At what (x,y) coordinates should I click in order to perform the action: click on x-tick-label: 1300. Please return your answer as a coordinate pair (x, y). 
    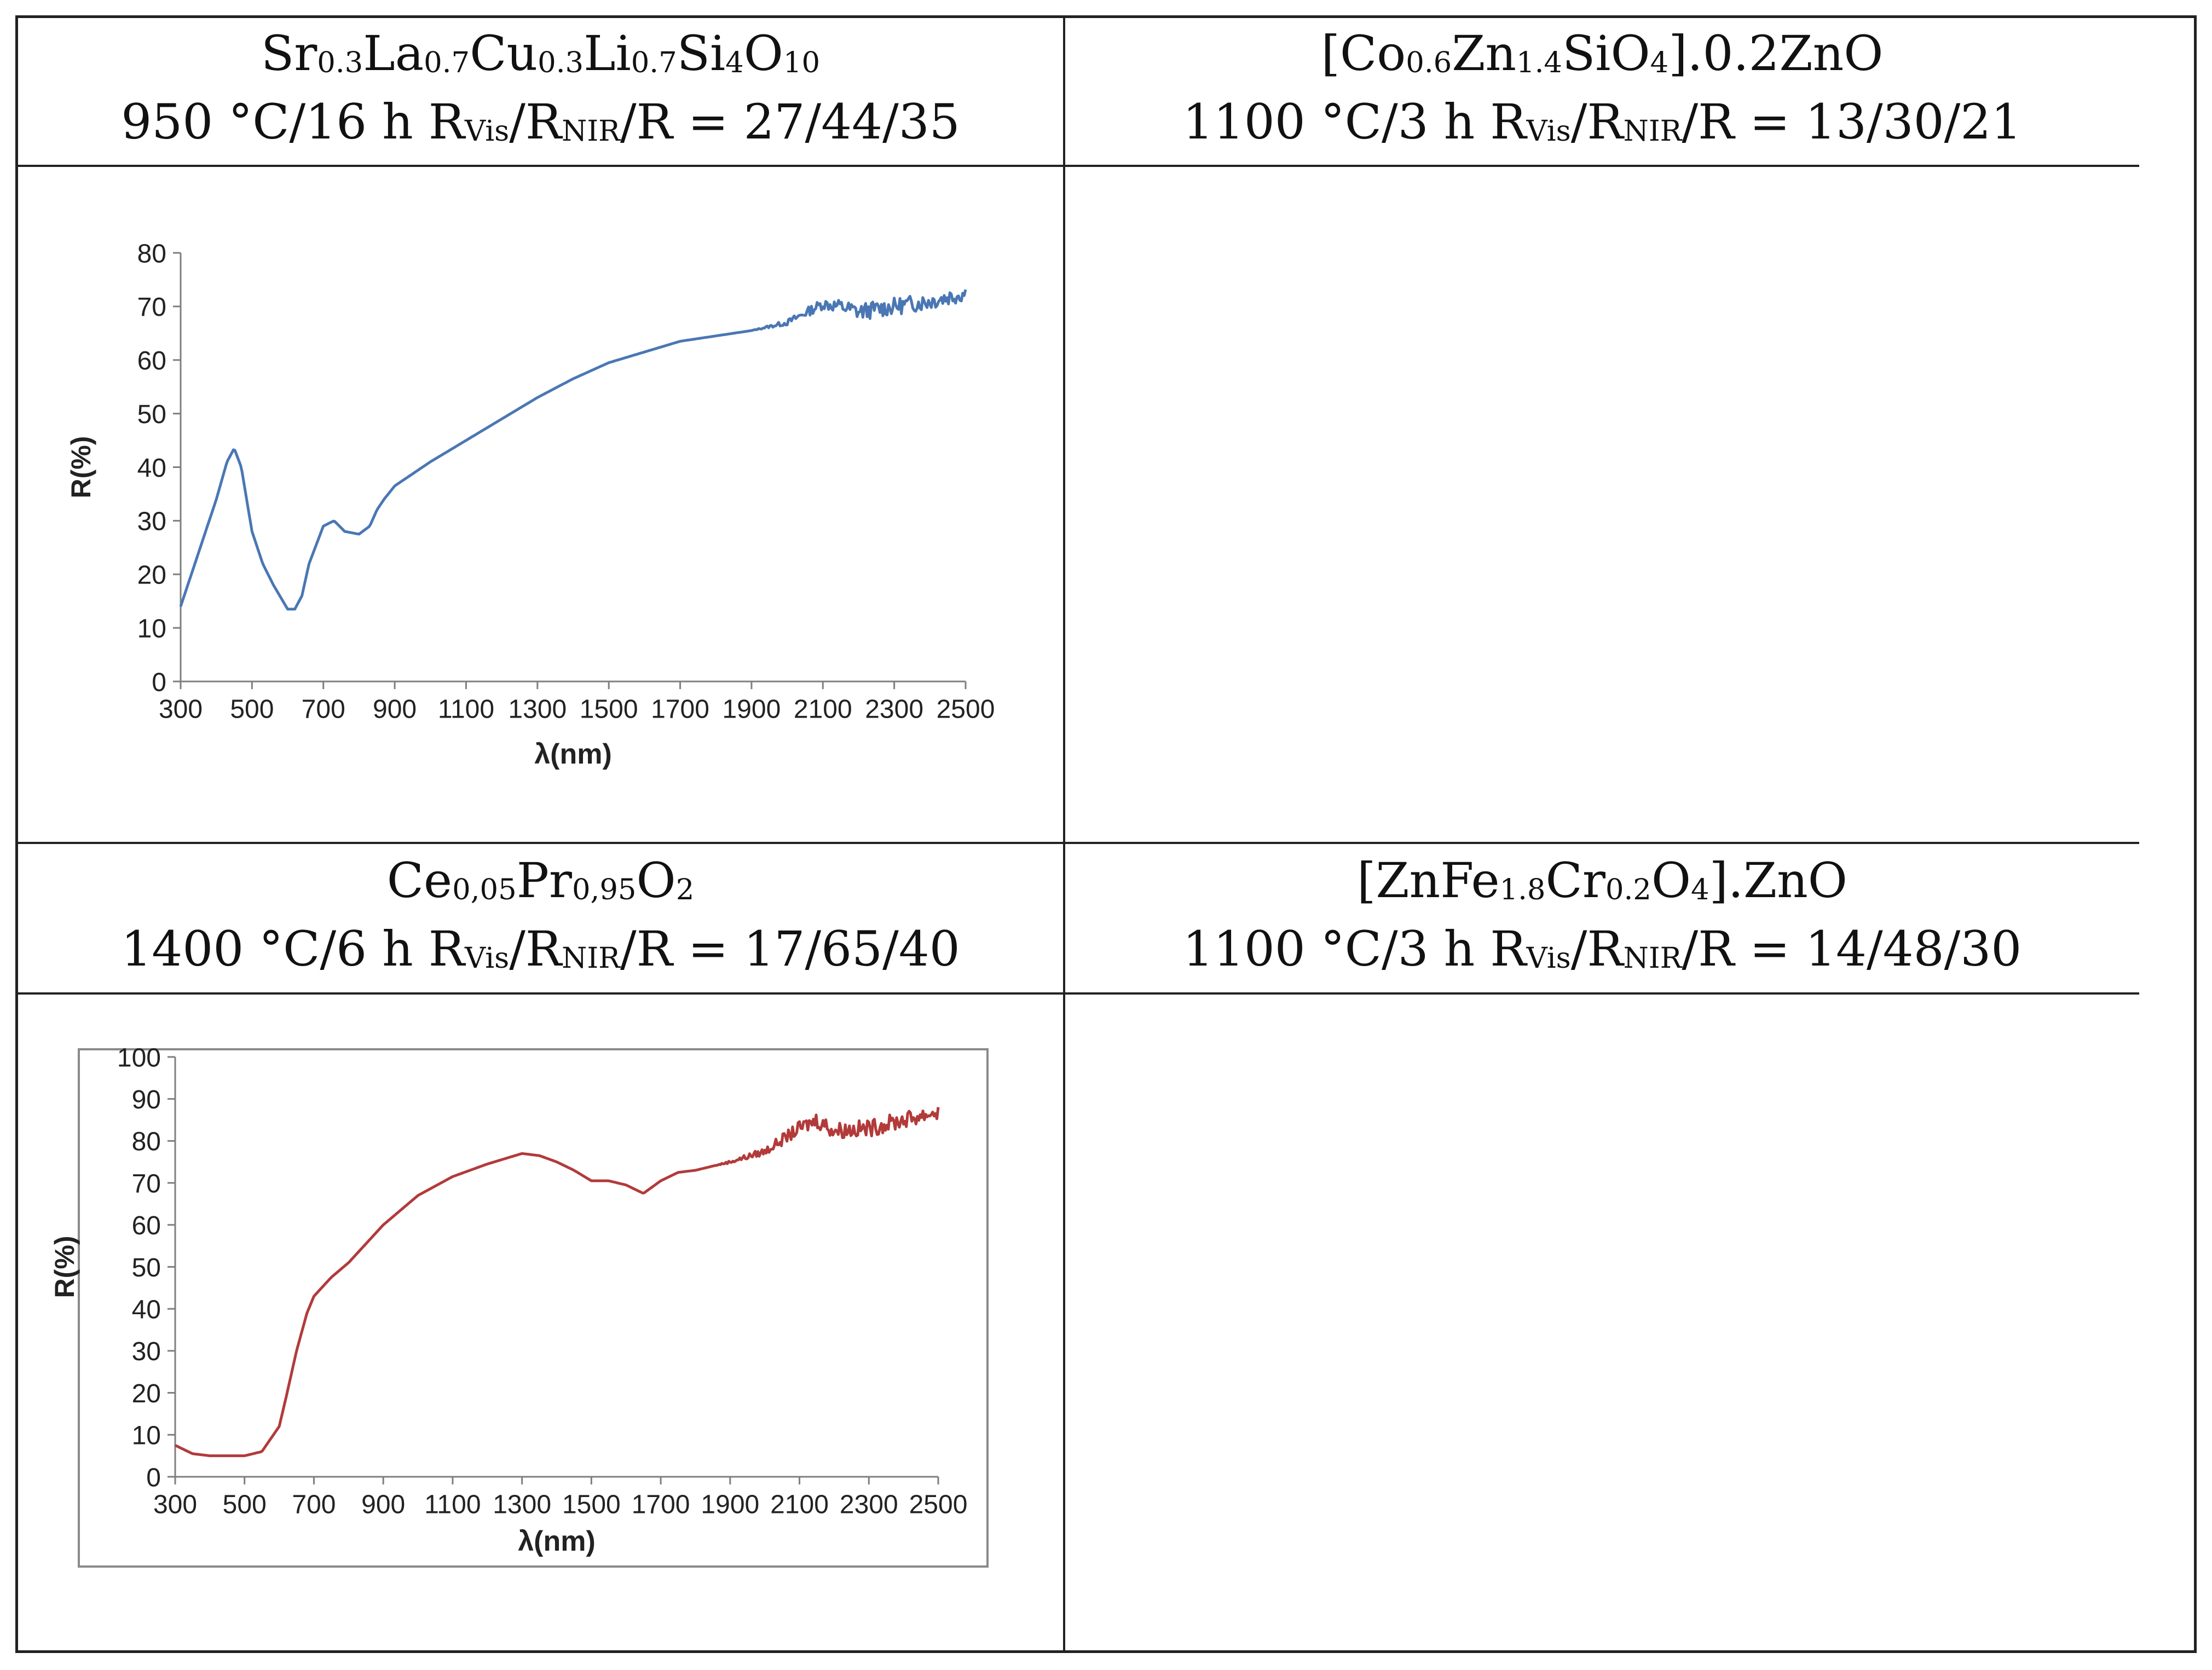
    Looking at the image, I should click on (537, 709).